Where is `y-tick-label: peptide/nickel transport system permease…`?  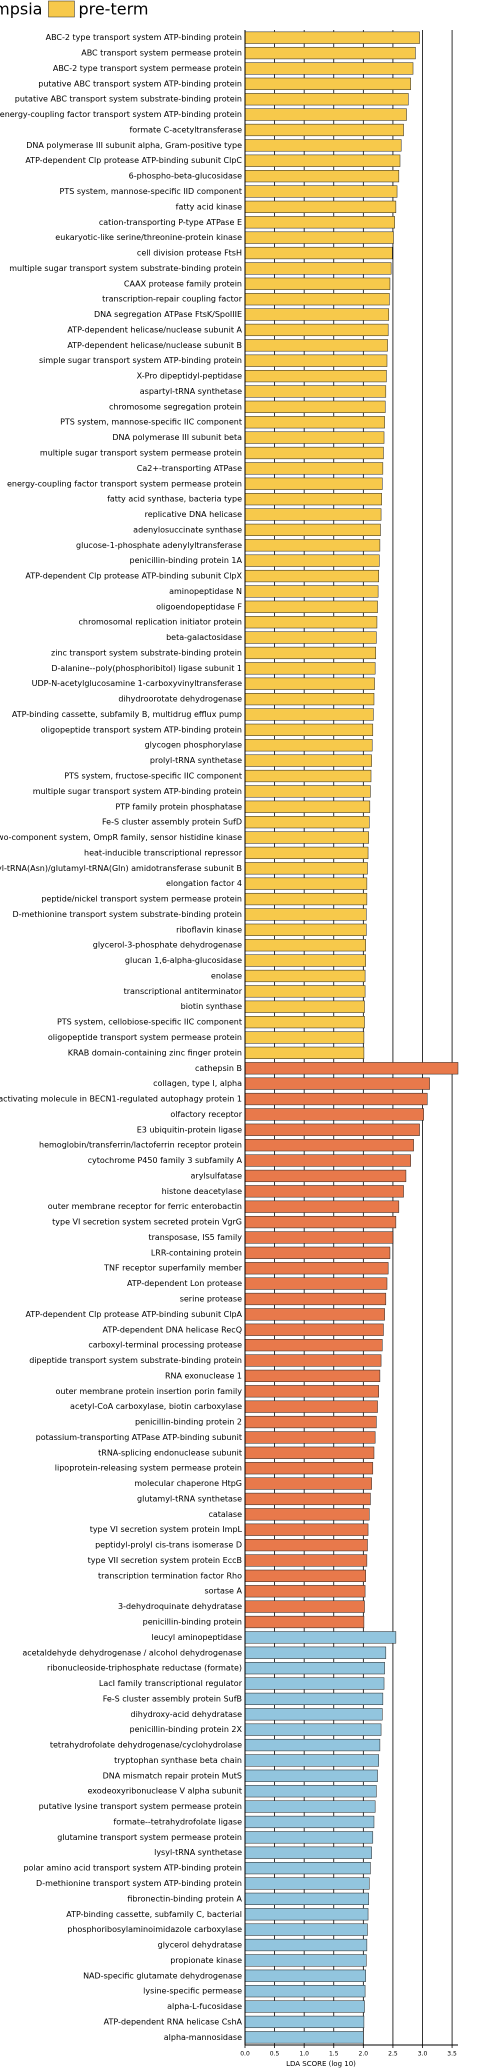
y-tick-label: peptide/nickel transport system permease… is located at coordinates (141, 899).